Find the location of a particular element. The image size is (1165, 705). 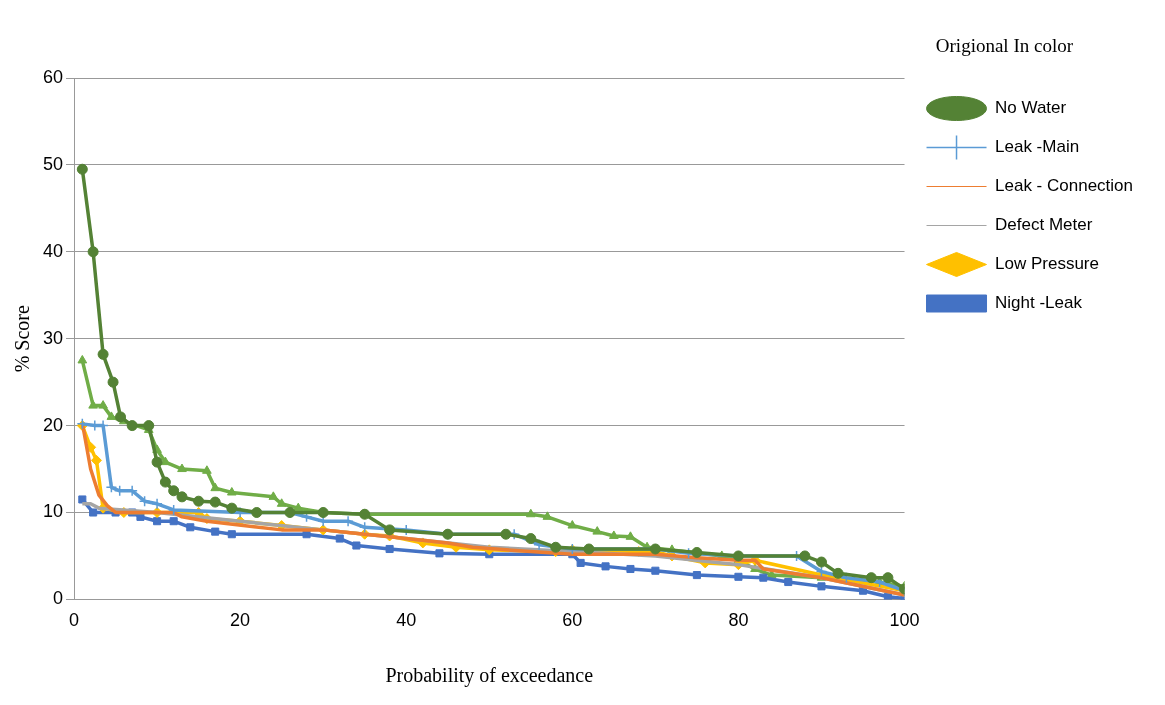

y-tick-label: 30 is located at coordinates (53, 337).